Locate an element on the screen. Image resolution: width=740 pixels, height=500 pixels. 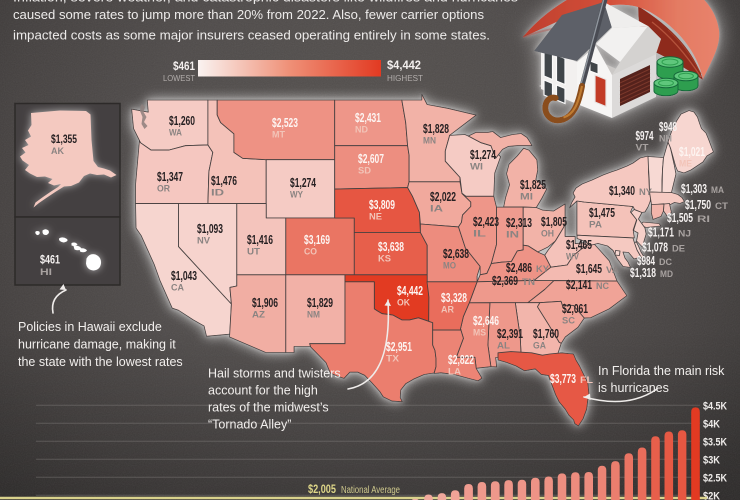
svg-text: $2,313 is located at coordinates (519, 223).